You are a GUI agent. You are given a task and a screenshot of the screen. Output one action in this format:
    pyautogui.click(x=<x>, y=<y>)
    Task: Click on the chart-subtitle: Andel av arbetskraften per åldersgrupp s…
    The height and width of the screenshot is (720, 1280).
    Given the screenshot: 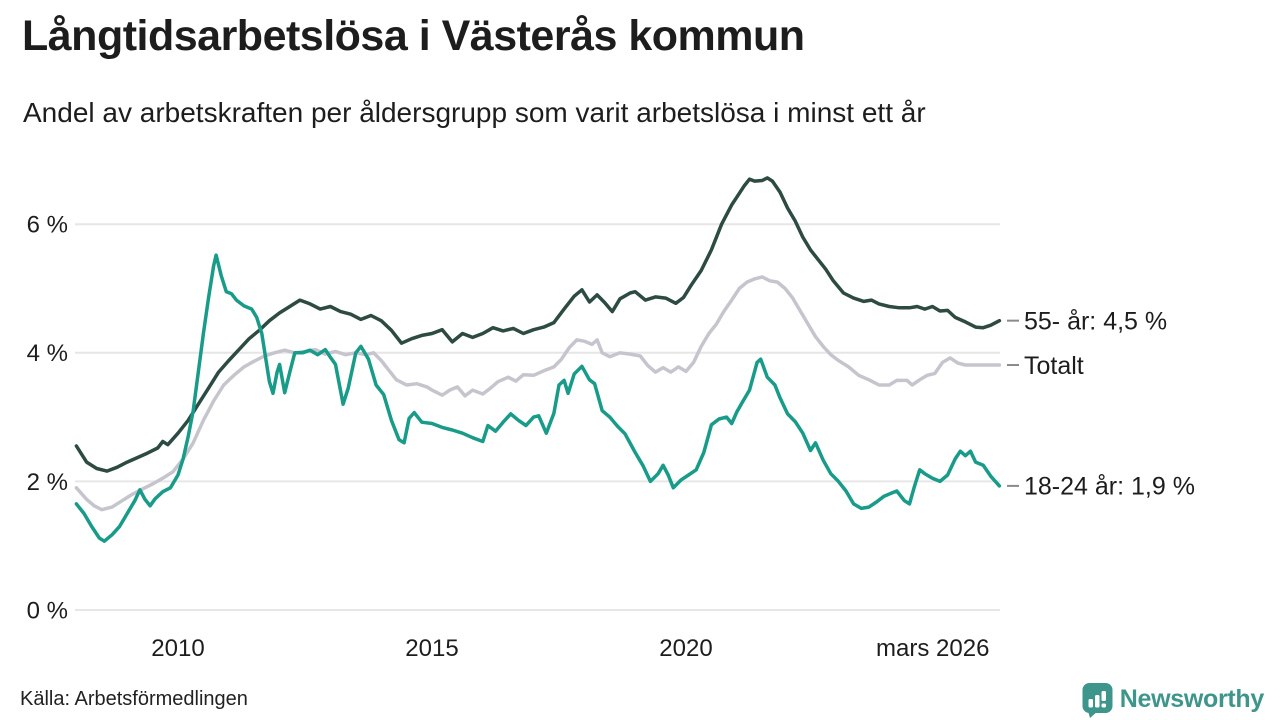 What is the action you would take?
    pyautogui.click(x=474, y=112)
    